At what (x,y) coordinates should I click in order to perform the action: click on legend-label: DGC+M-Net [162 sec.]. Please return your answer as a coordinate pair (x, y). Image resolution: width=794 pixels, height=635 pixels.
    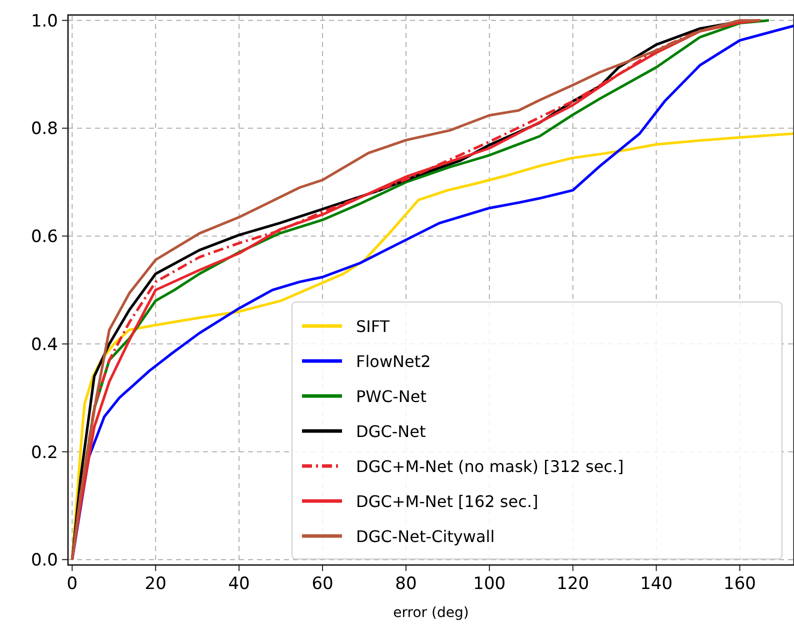
    Looking at the image, I should click on (447, 501).